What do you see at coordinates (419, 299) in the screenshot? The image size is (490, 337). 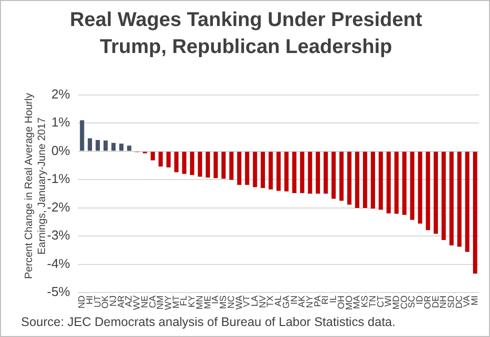 I see `x-tick-label: ID` at bounding box center [419, 299].